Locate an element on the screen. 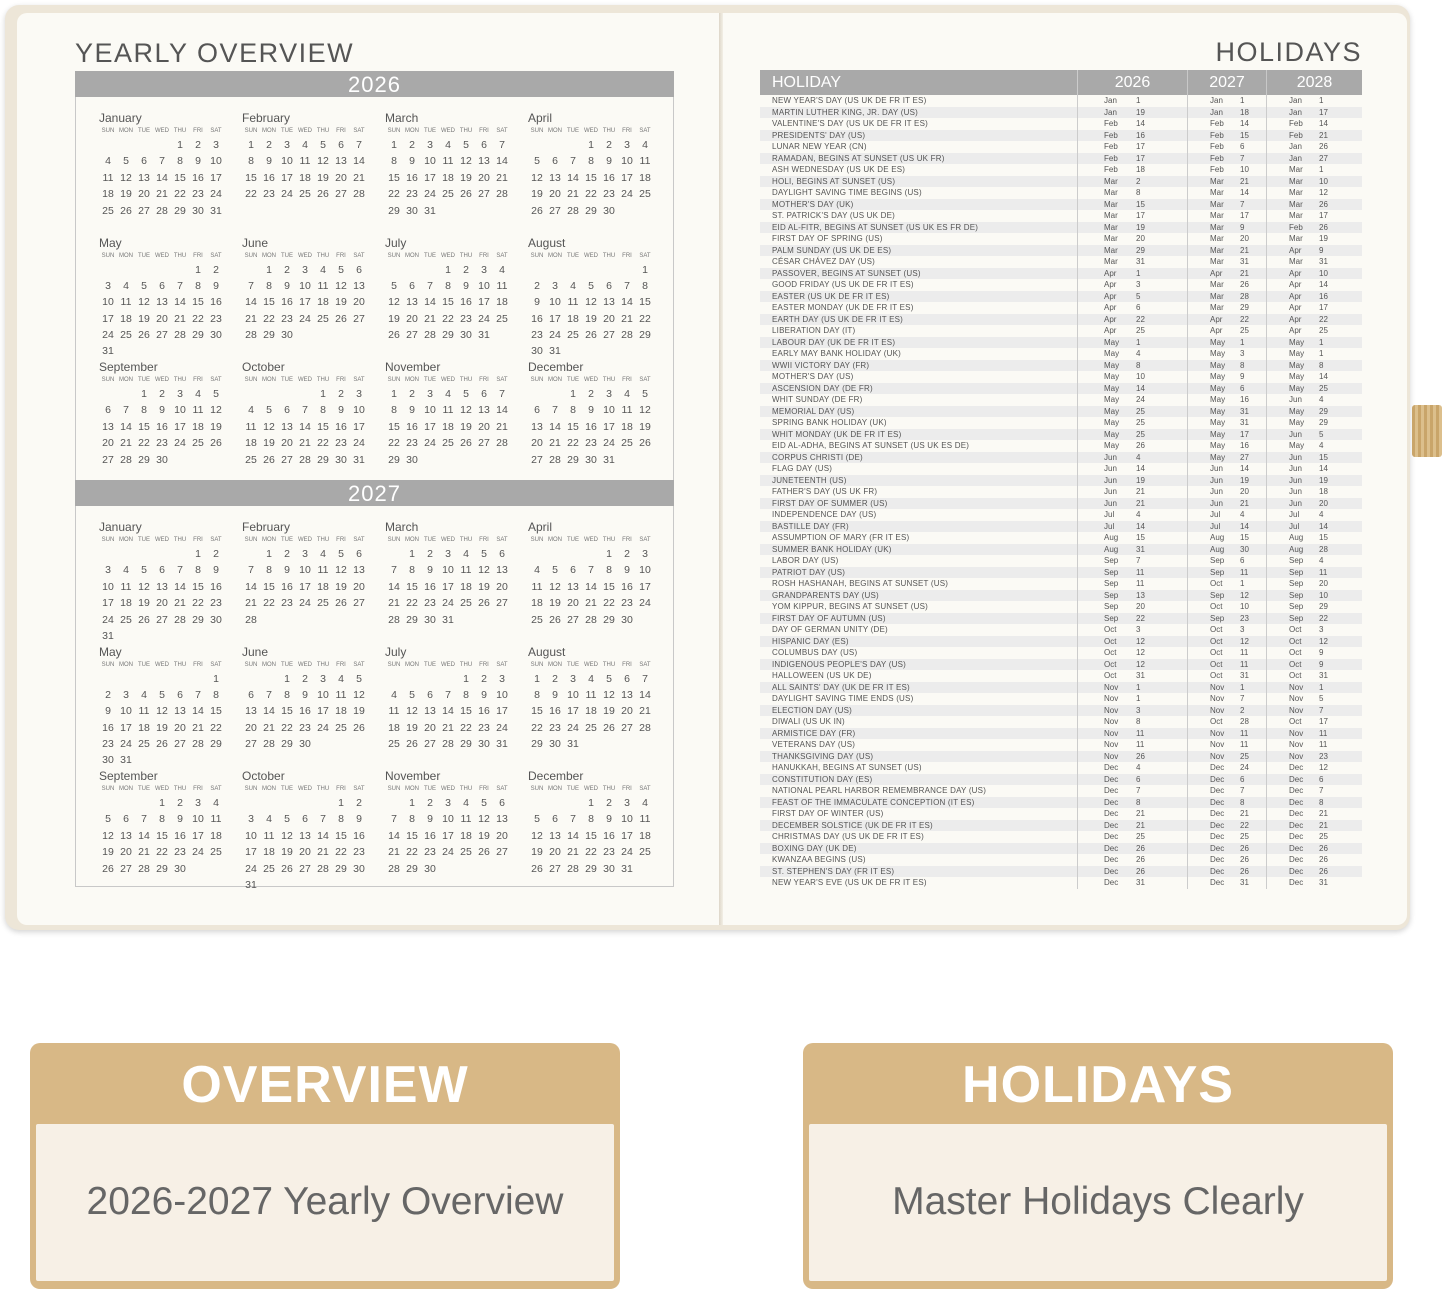 Image resolution: width=1445 pixels, height=1290 pixels. holiday-name: PALM SUNDAY (US UK DE ES) is located at coordinates (919, 250).